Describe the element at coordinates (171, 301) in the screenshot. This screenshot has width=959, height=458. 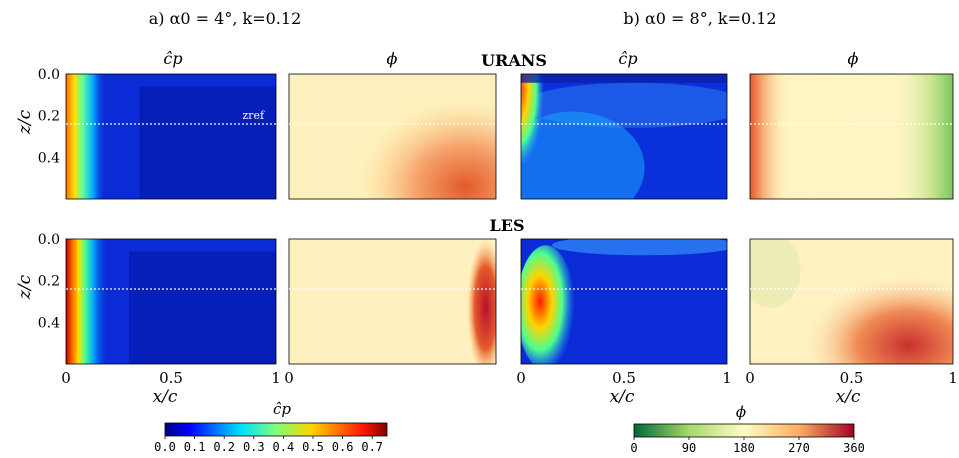
I see `contour-panel-les-a-cp` at that location.